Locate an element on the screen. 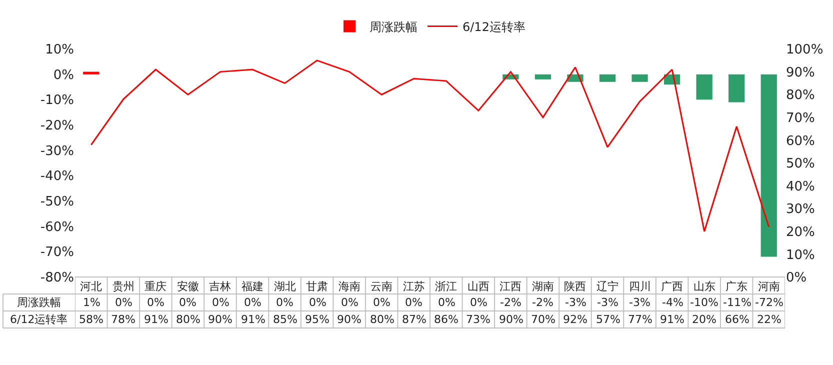 This screenshot has height=365, width=833. text: 6/12运转率 is located at coordinates (39, 319).